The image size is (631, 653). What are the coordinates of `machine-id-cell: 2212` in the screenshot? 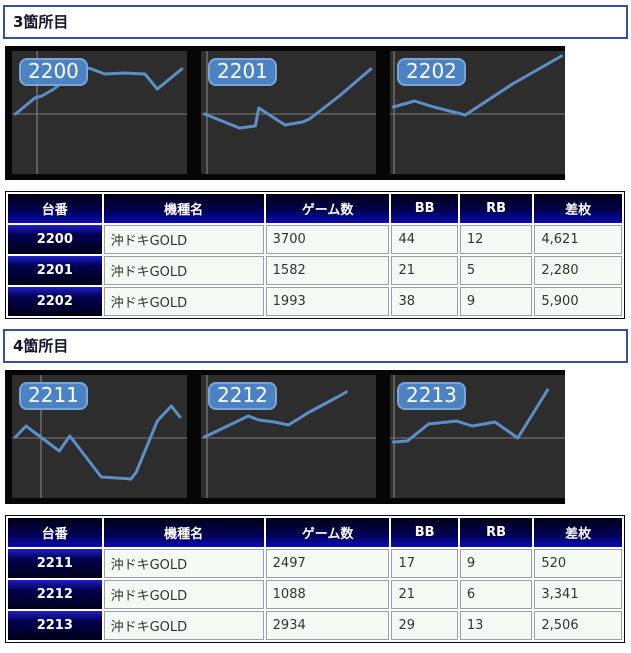 It's located at (55, 594).